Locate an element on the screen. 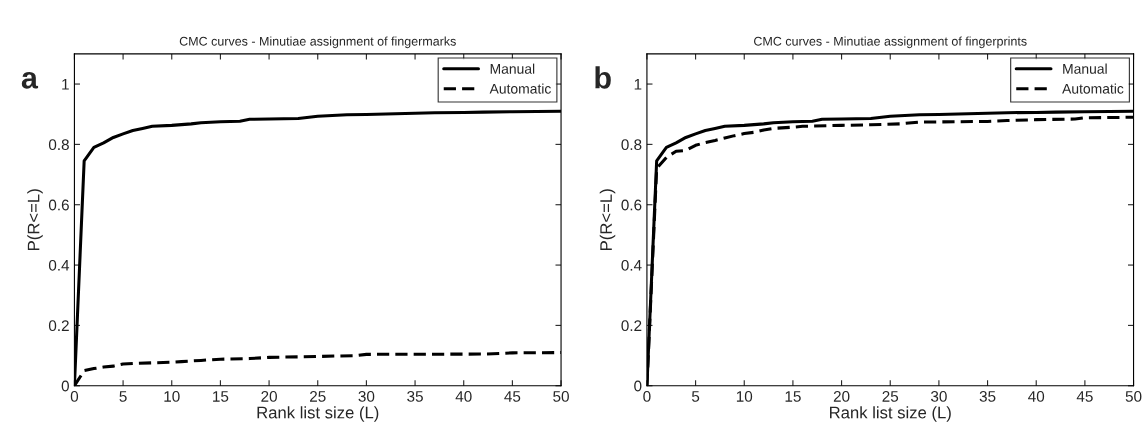 Image resolution: width=1145 pixels, height=431 pixels. text: b is located at coordinates (603, 77).